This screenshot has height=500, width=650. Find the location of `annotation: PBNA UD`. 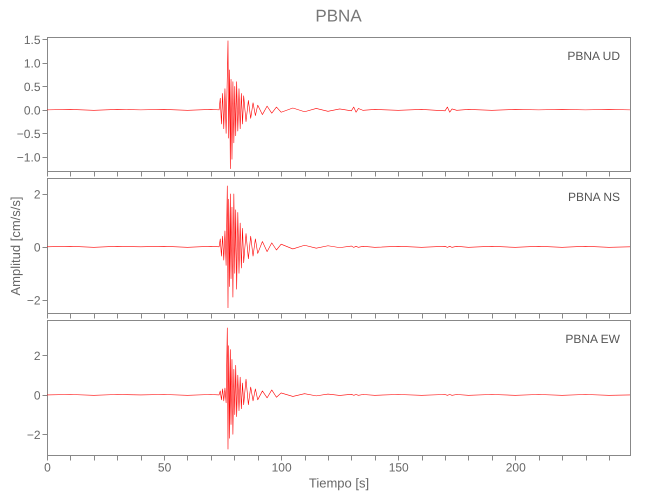

annotation: PBNA UD is located at coordinates (593, 56).